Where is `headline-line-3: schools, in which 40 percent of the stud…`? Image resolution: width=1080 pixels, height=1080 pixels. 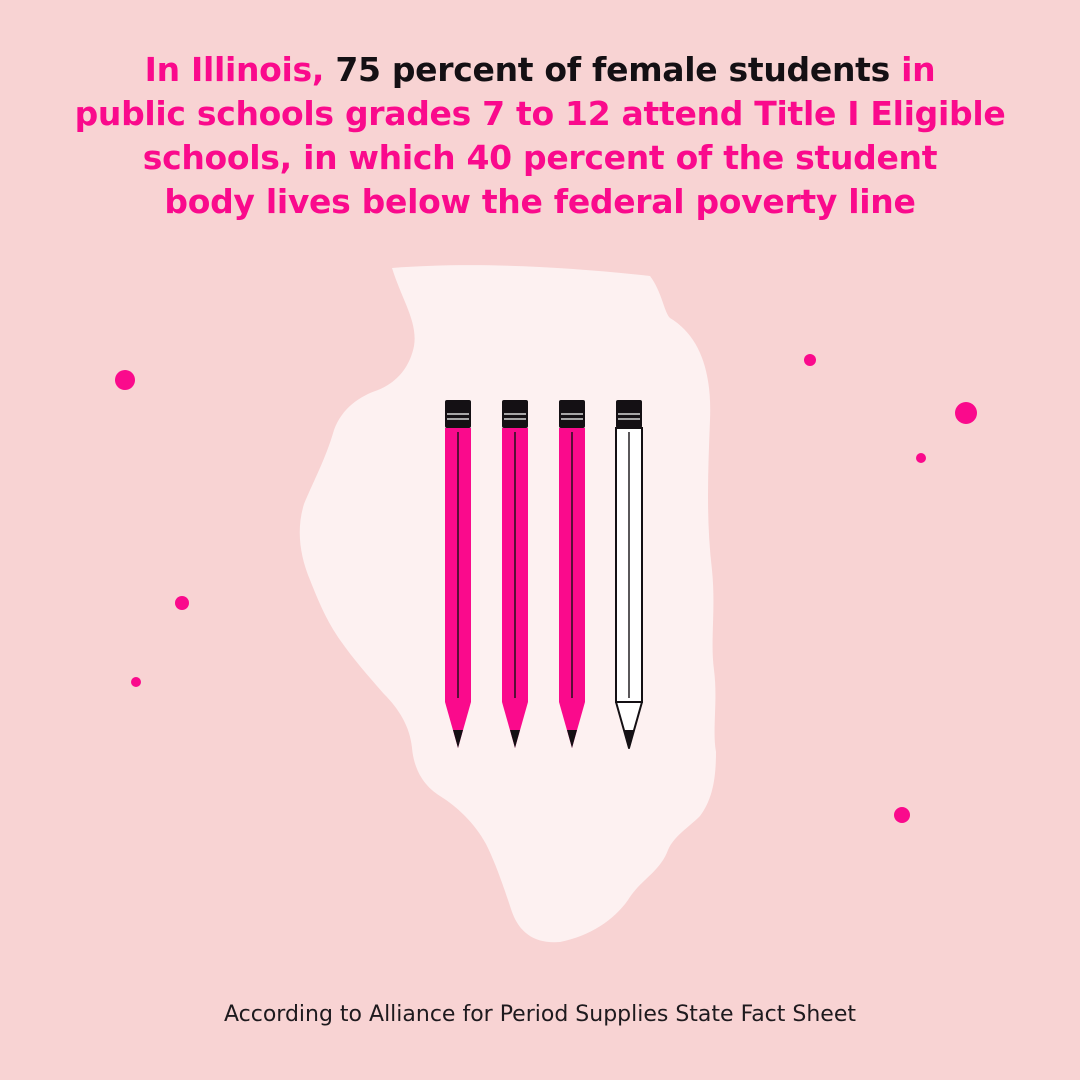
headline-line-3: schools, in which 40 percent of the stud… is located at coordinates (540, 157).